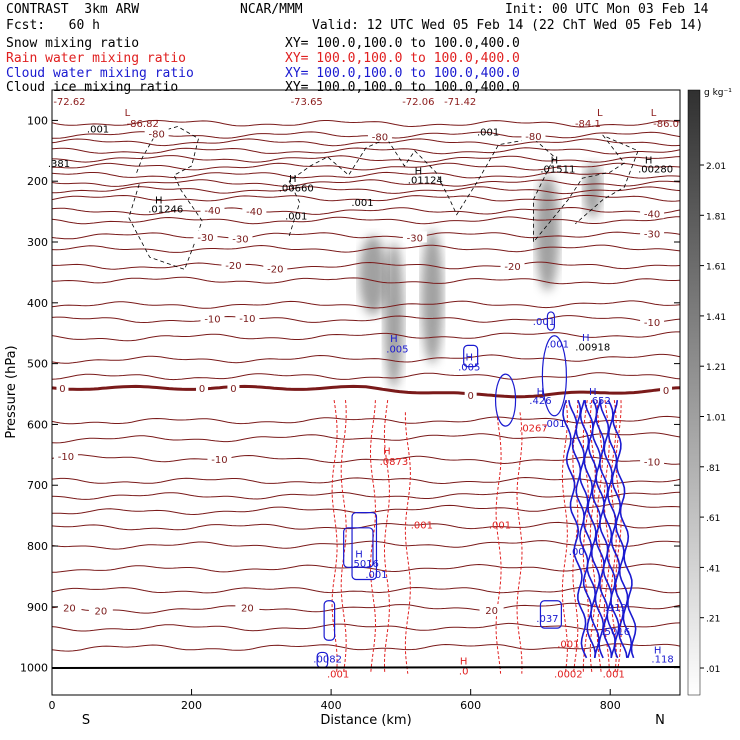 The height and width of the screenshot is (740, 740). Describe the element at coordinates (37, 364) in the screenshot. I see `y-tick-label: 500` at that location.